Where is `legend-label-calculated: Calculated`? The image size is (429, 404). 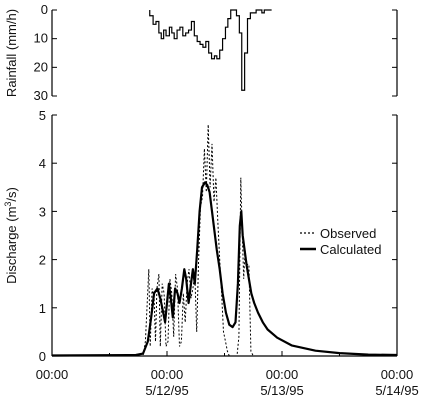
legend-label-calculated: Calculated is located at coordinates (350, 249).